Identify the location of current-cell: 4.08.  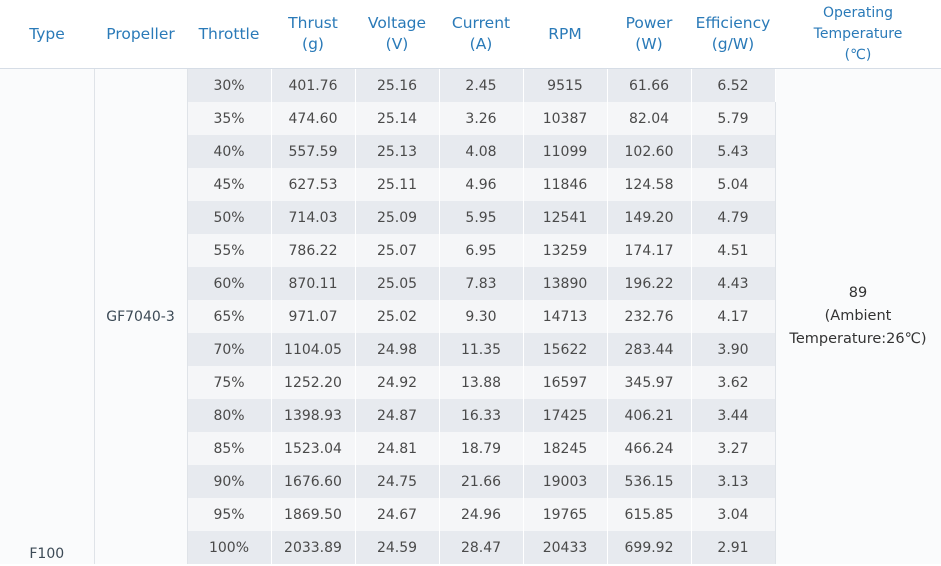
(481, 151).